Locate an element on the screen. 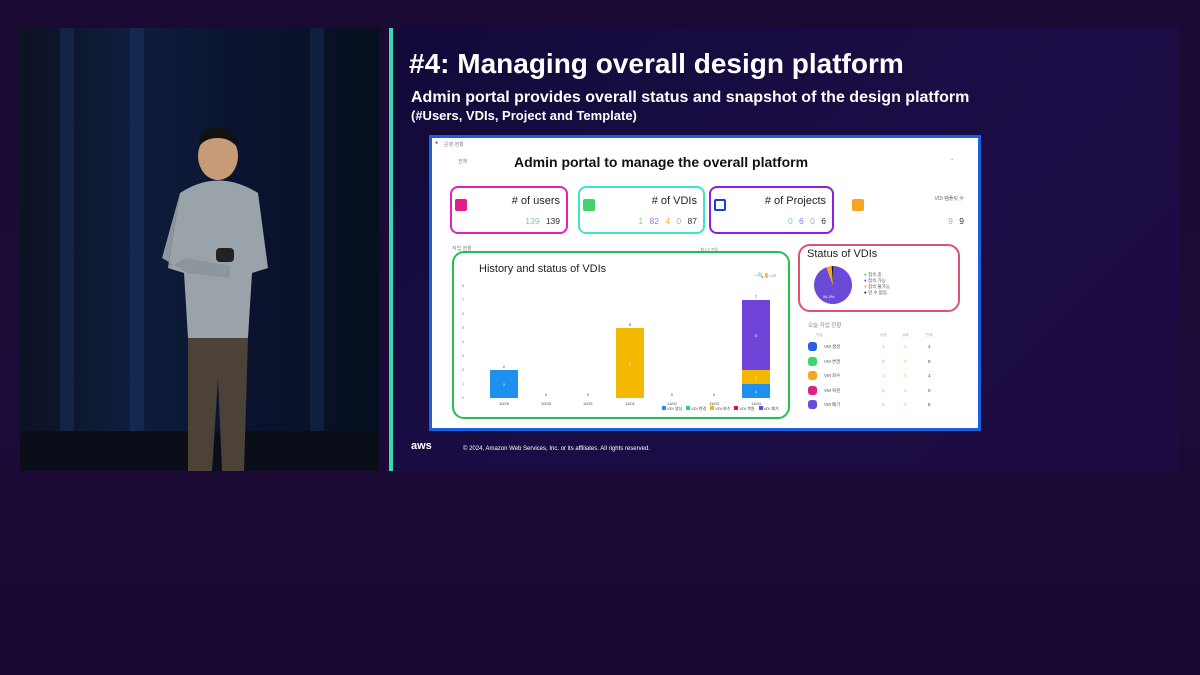 The height and width of the screenshot is (675, 1200). y-tick: 1 is located at coordinates (463, 383).